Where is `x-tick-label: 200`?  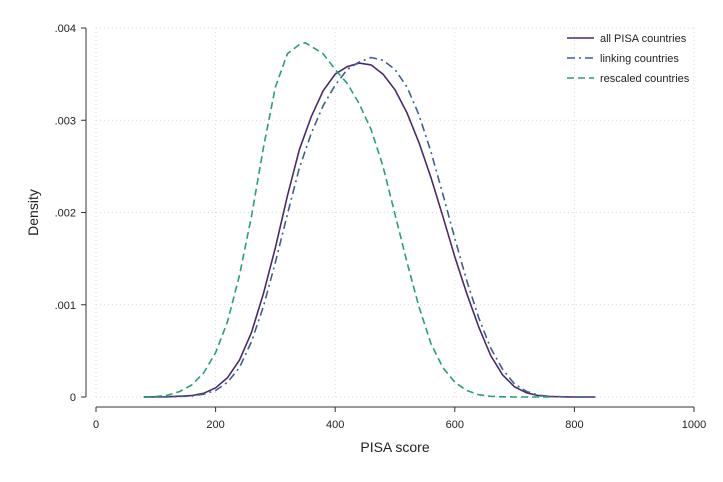 x-tick-label: 200 is located at coordinates (215, 425).